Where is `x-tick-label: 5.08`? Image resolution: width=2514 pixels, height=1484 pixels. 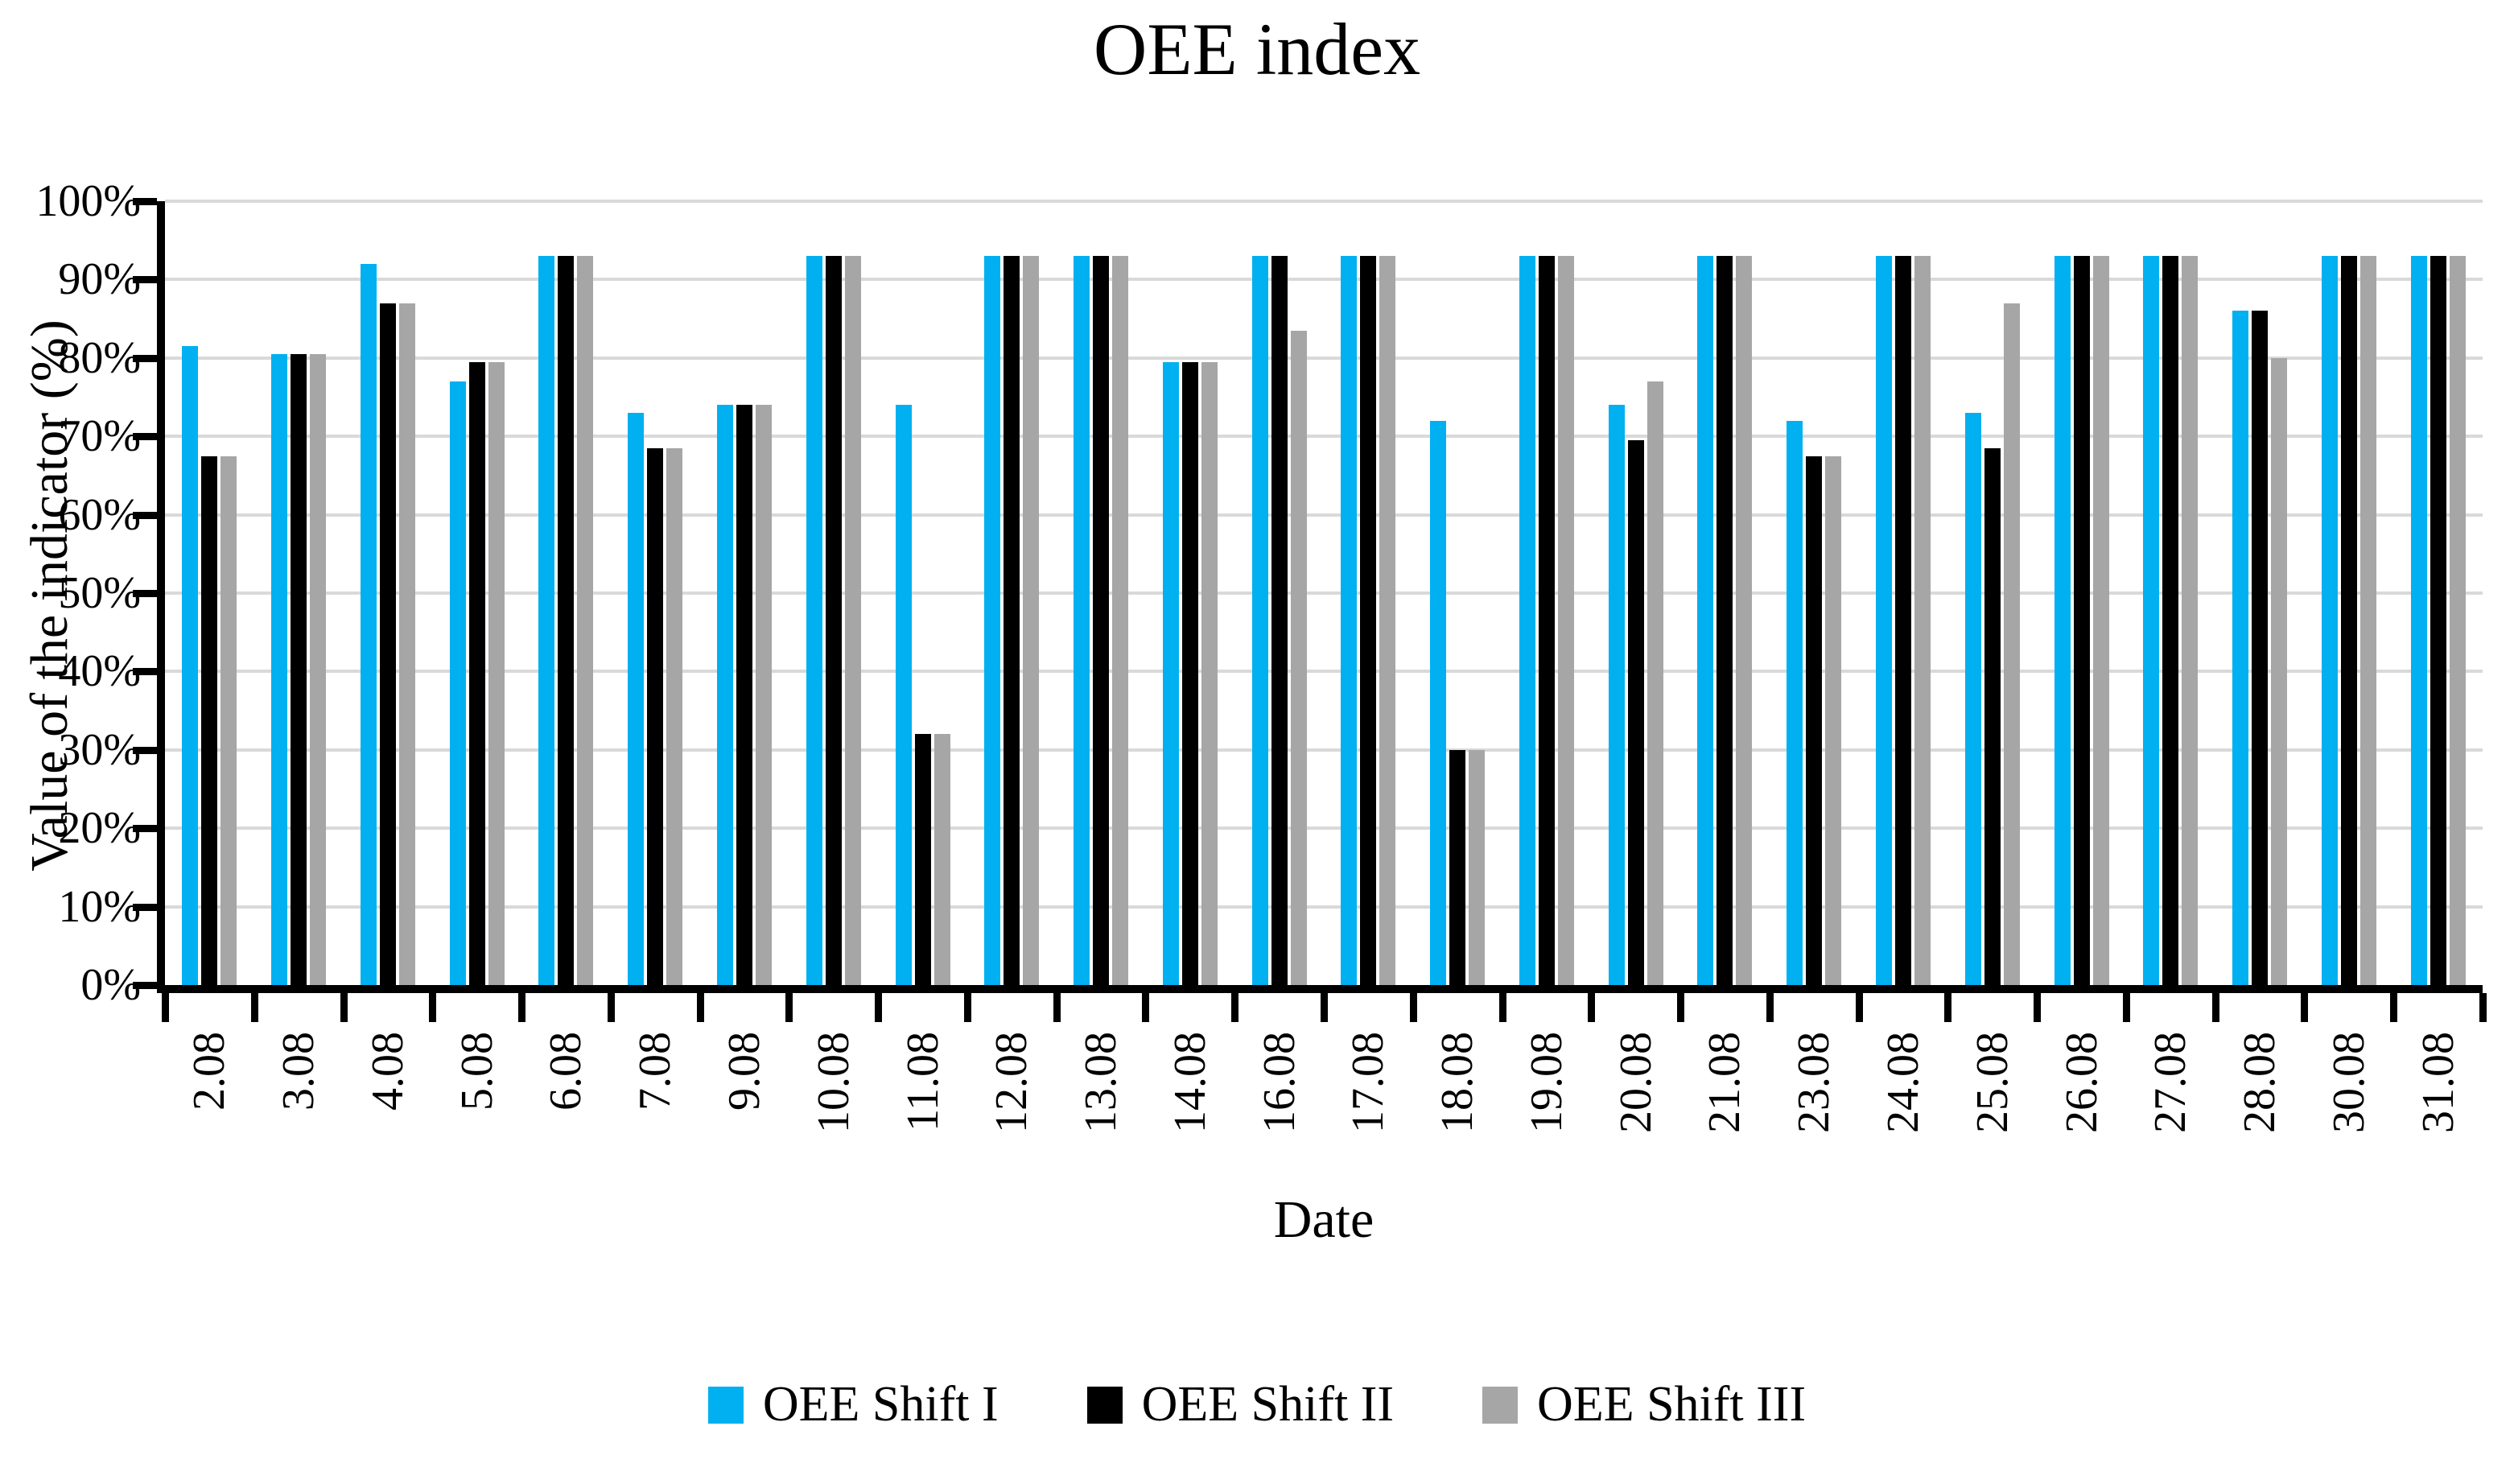 x-tick-label: 5.08 is located at coordinates (477, 1071).